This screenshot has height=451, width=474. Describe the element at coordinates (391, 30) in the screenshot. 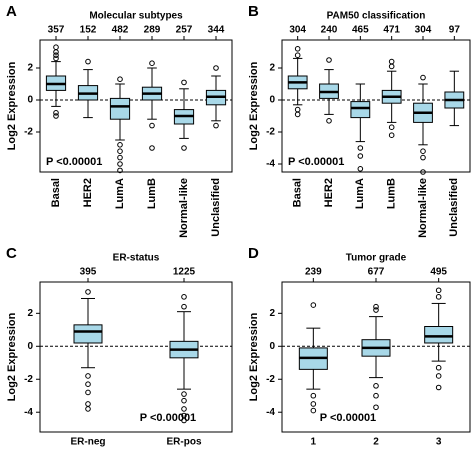

I see `count-label: 471` at that location.